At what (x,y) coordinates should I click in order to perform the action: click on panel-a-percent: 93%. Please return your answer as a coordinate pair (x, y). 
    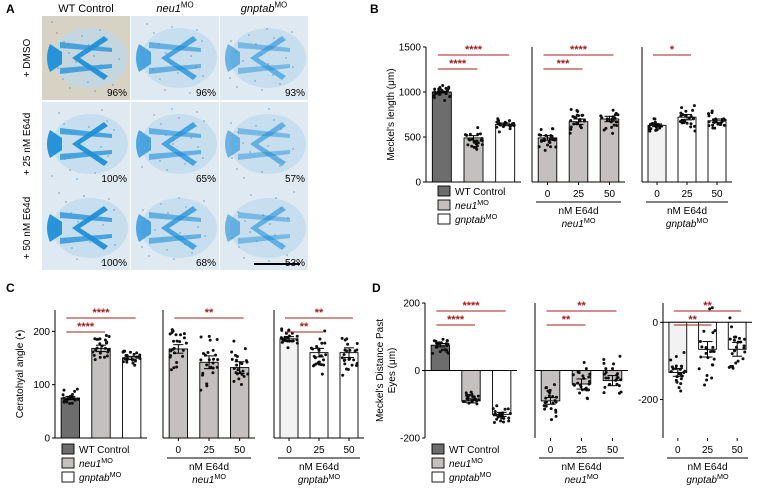
    Looking at the image, I should click on (295, 93).